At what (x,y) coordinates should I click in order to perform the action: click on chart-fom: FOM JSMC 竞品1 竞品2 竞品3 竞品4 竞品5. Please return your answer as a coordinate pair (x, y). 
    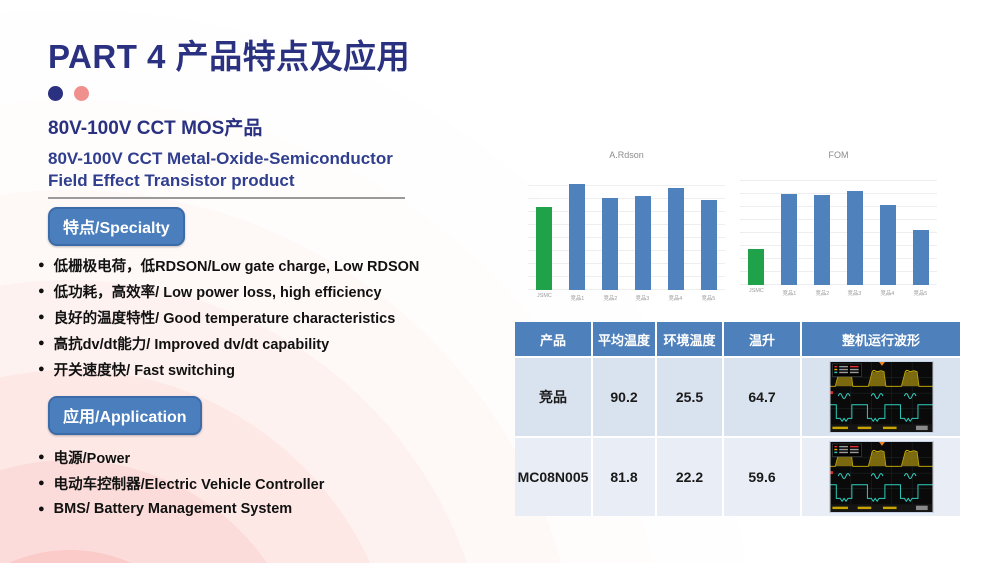
    Looking at the image, I should click on (838, 223).